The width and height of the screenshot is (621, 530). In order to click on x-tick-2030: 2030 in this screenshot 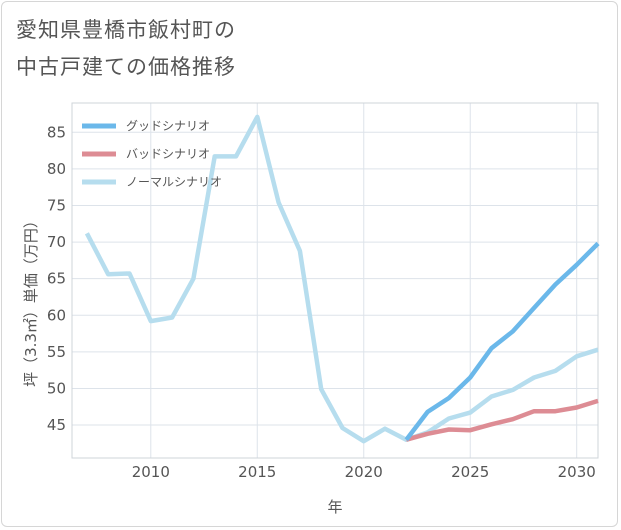, I will do `click(577, 472)`.